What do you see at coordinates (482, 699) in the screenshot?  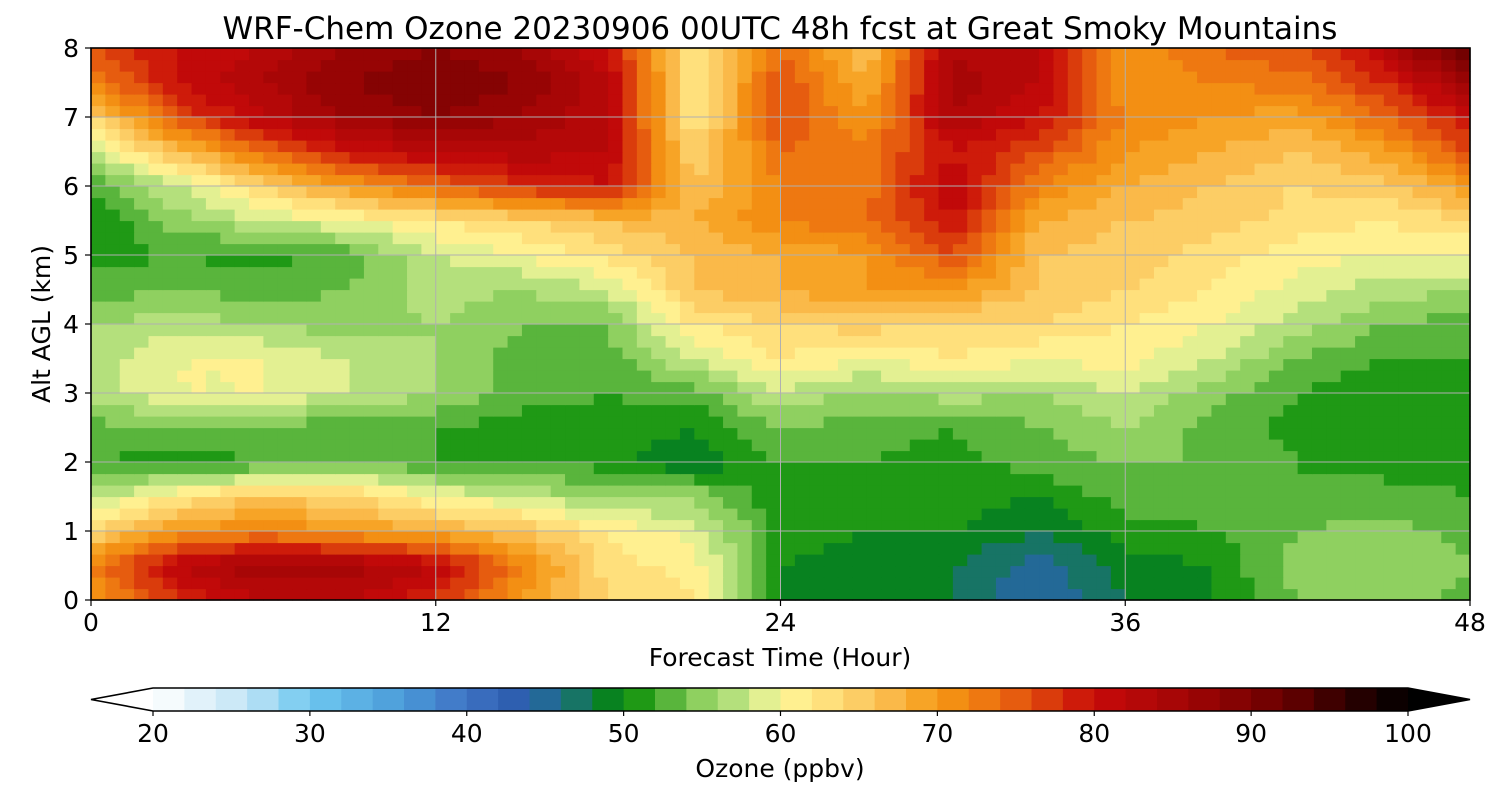 I see `colorbar-band` at bounding box center [482, 699].